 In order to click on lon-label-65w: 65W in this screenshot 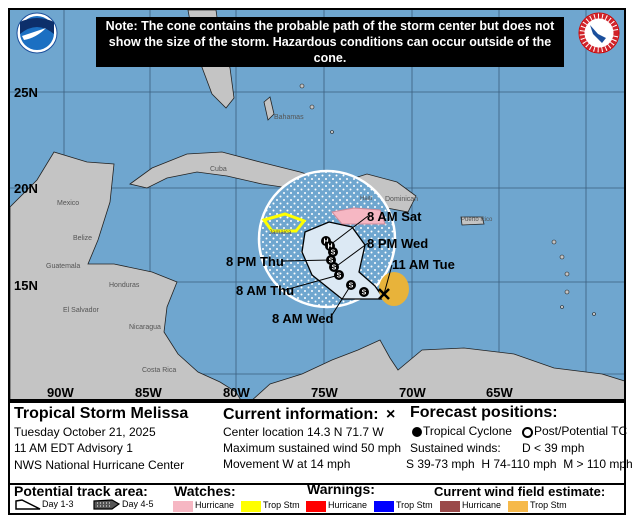, I will do `click(499, 392)`.